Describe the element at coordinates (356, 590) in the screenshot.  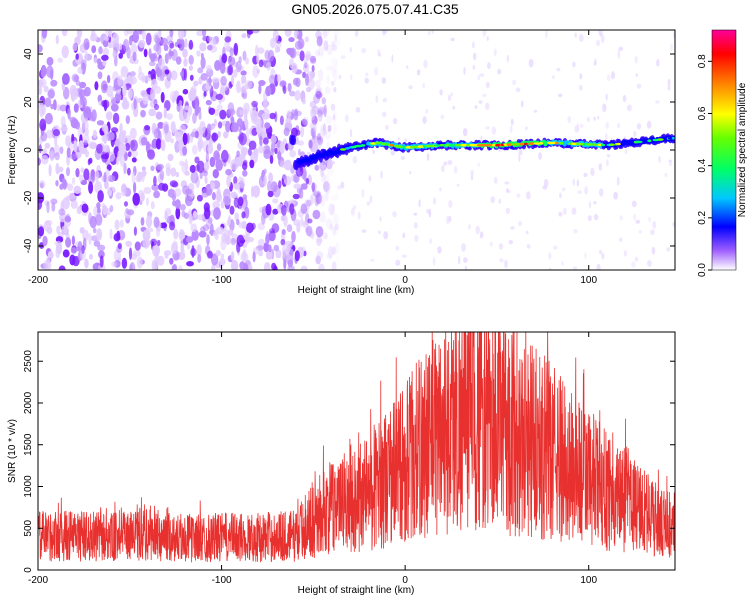
I see `bottom-x-axis-label: Height of straight line (km)` at that location.